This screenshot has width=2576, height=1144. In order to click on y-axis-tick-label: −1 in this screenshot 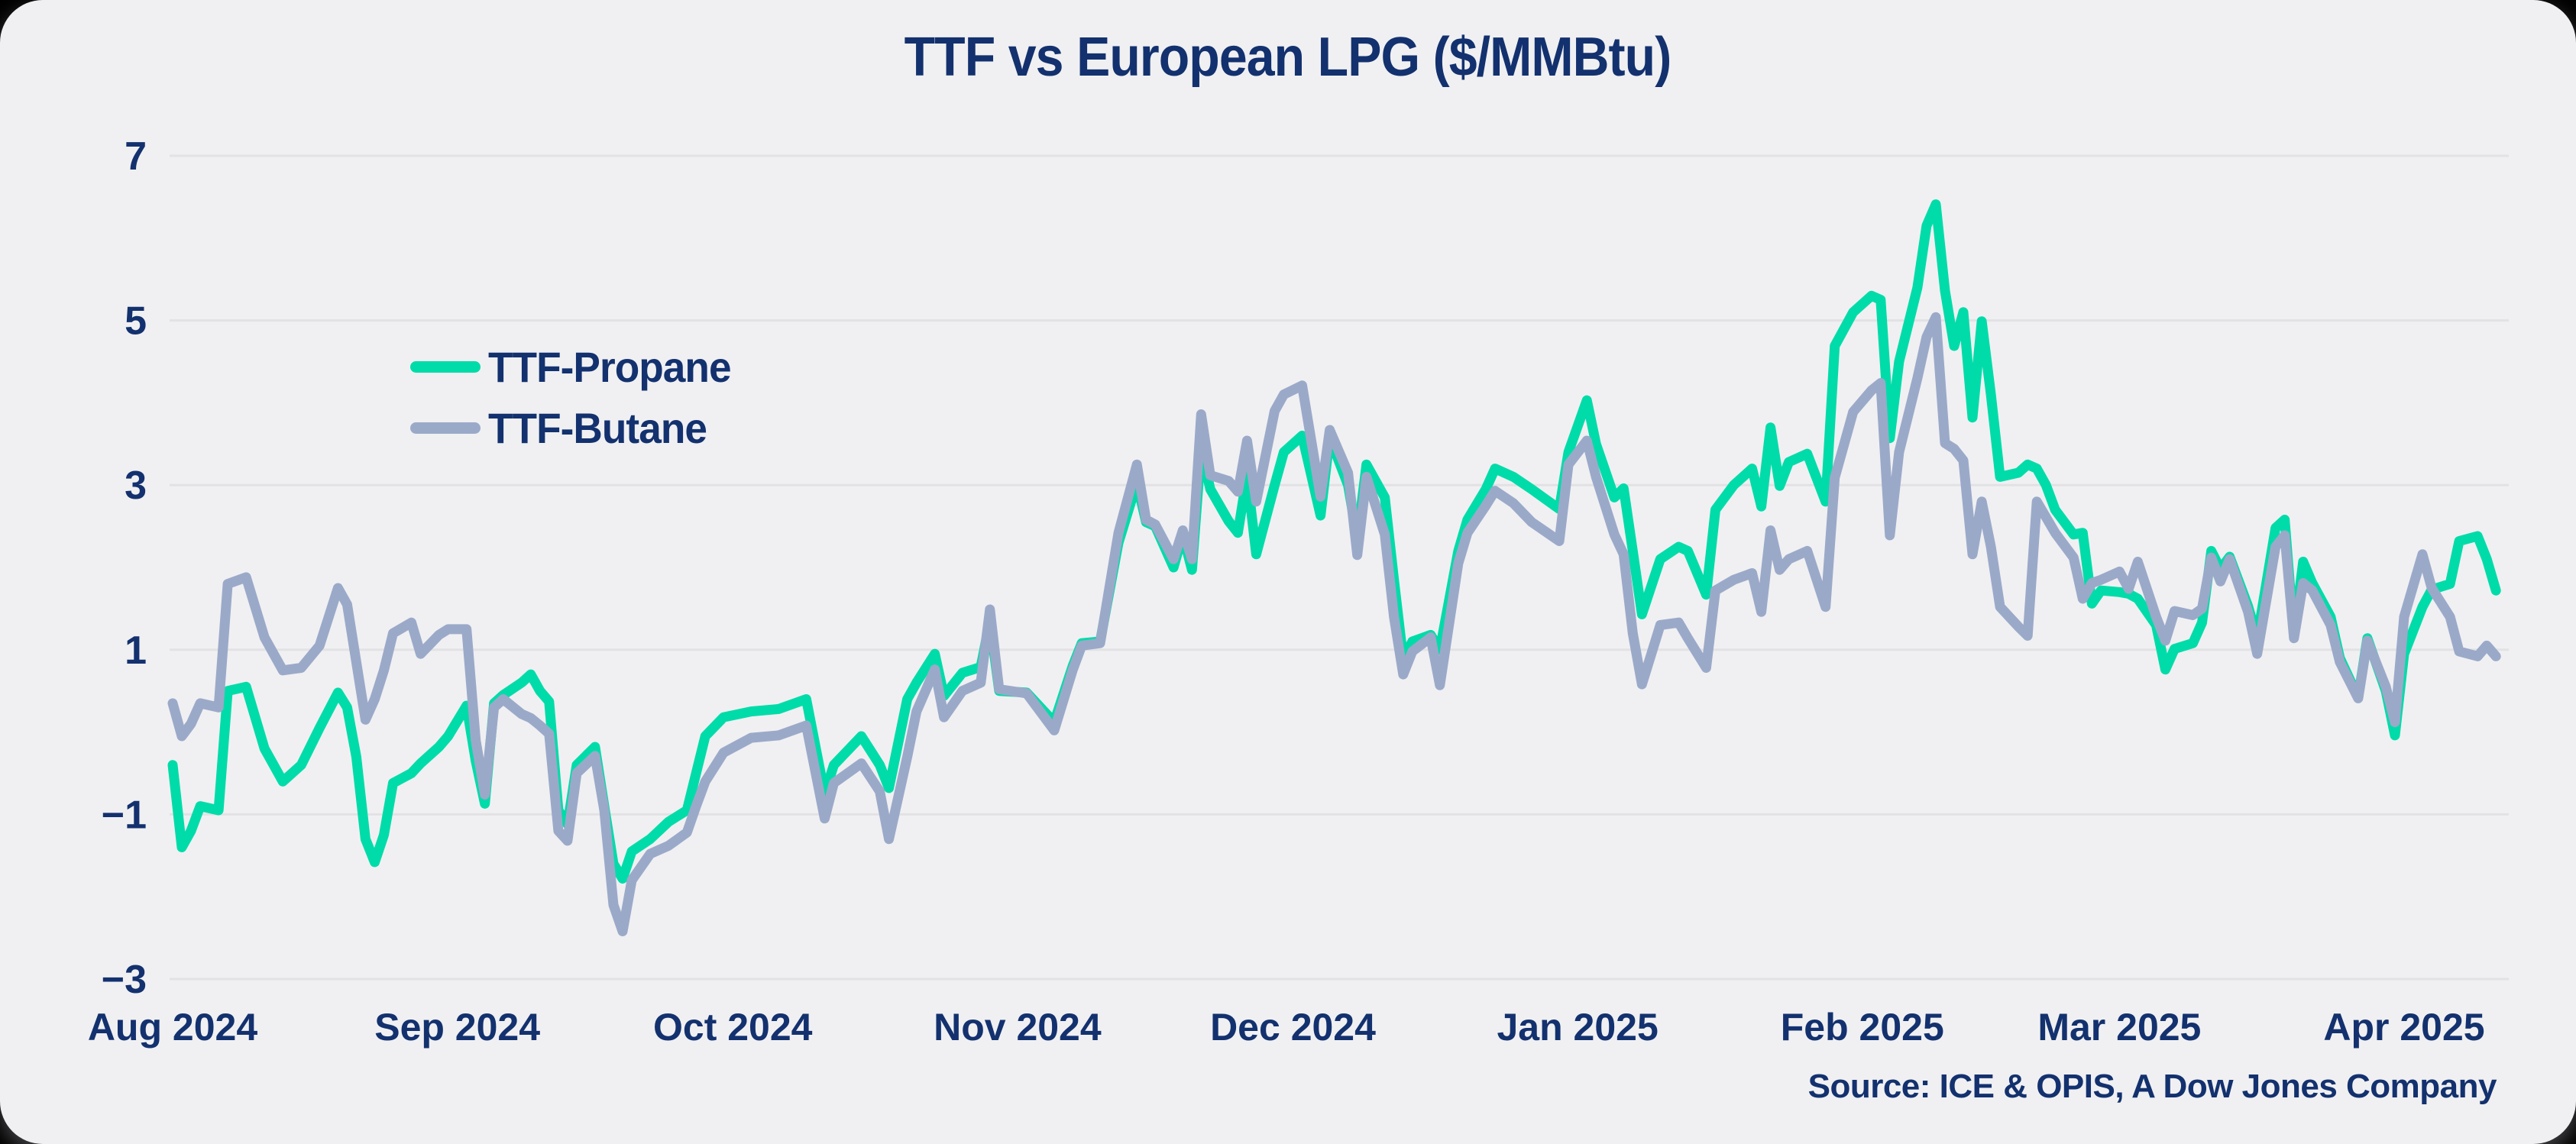, I will do `click(124, 815)`.